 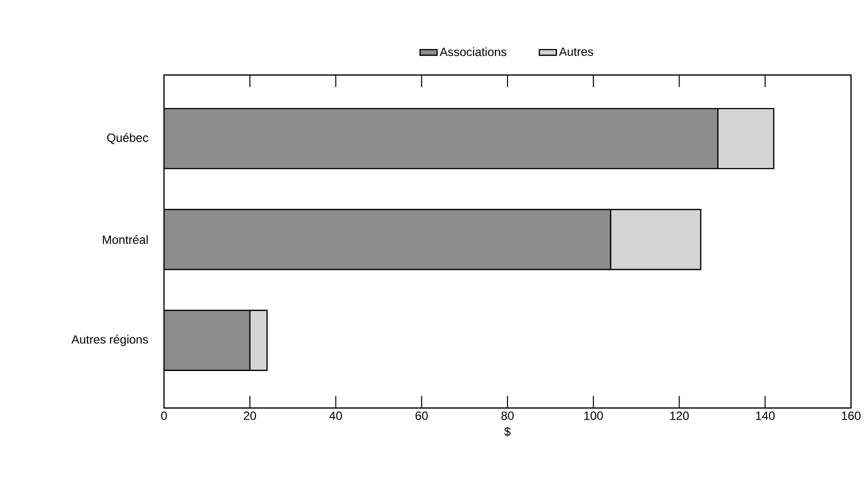 I want to click on x-tick-label: 20, so click(x=250, y=416).